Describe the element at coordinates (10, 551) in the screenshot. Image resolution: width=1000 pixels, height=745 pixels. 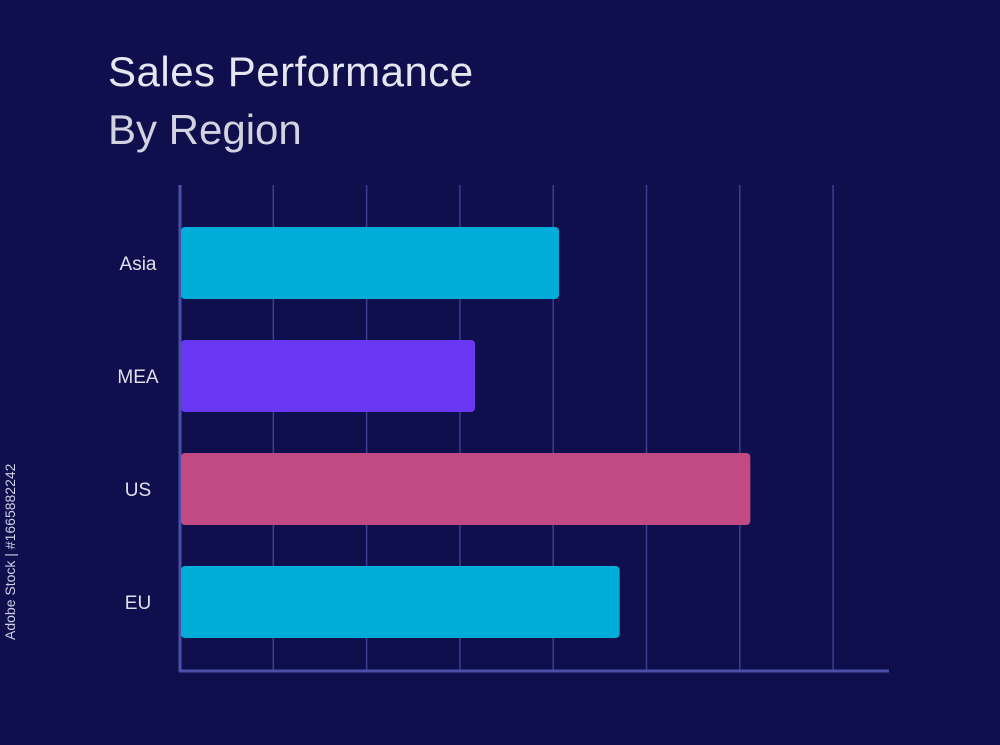
I see `stock-watermark: Adobe Stock | #1665882242` at that location.